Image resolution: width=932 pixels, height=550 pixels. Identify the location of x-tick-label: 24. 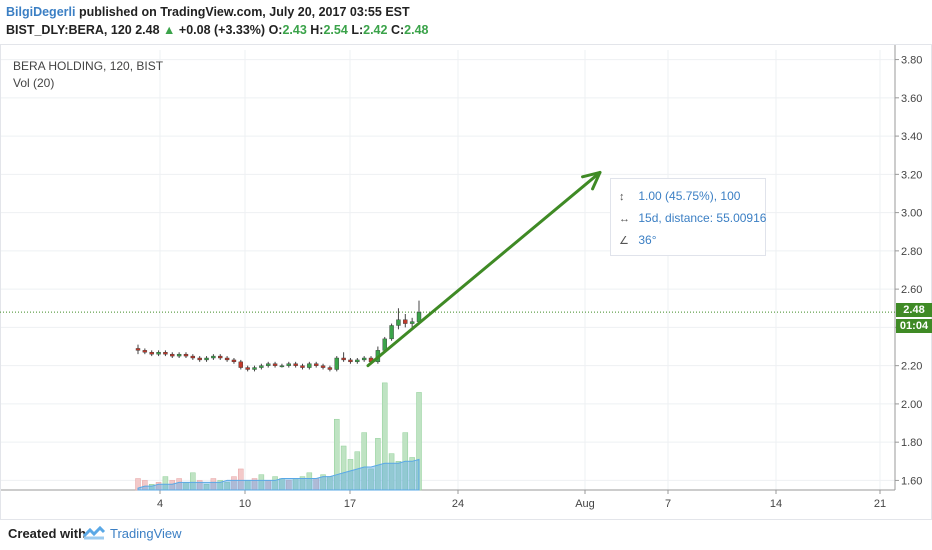
(458, 504).